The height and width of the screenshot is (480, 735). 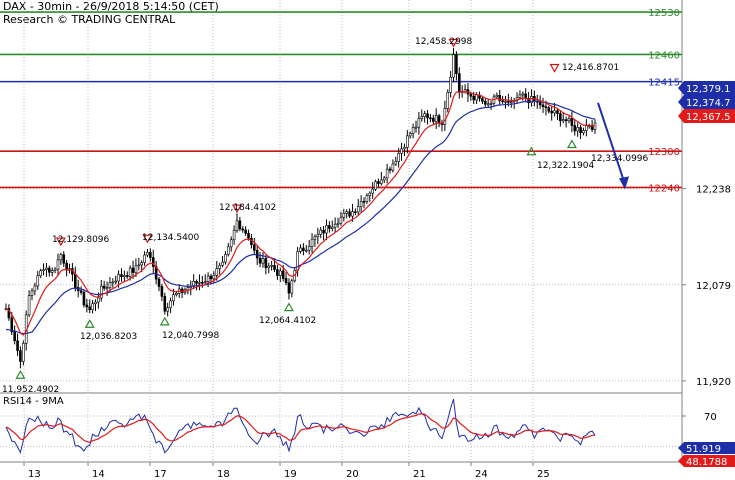 I want to click on pivot-label: 12,184.4102, so click(x=247, y=208).